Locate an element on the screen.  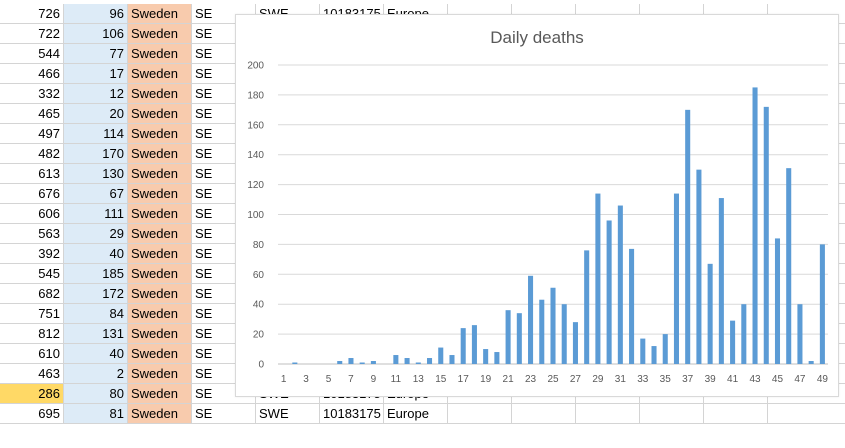
cell-value-a: 466 is located at coordinates (32, 74).